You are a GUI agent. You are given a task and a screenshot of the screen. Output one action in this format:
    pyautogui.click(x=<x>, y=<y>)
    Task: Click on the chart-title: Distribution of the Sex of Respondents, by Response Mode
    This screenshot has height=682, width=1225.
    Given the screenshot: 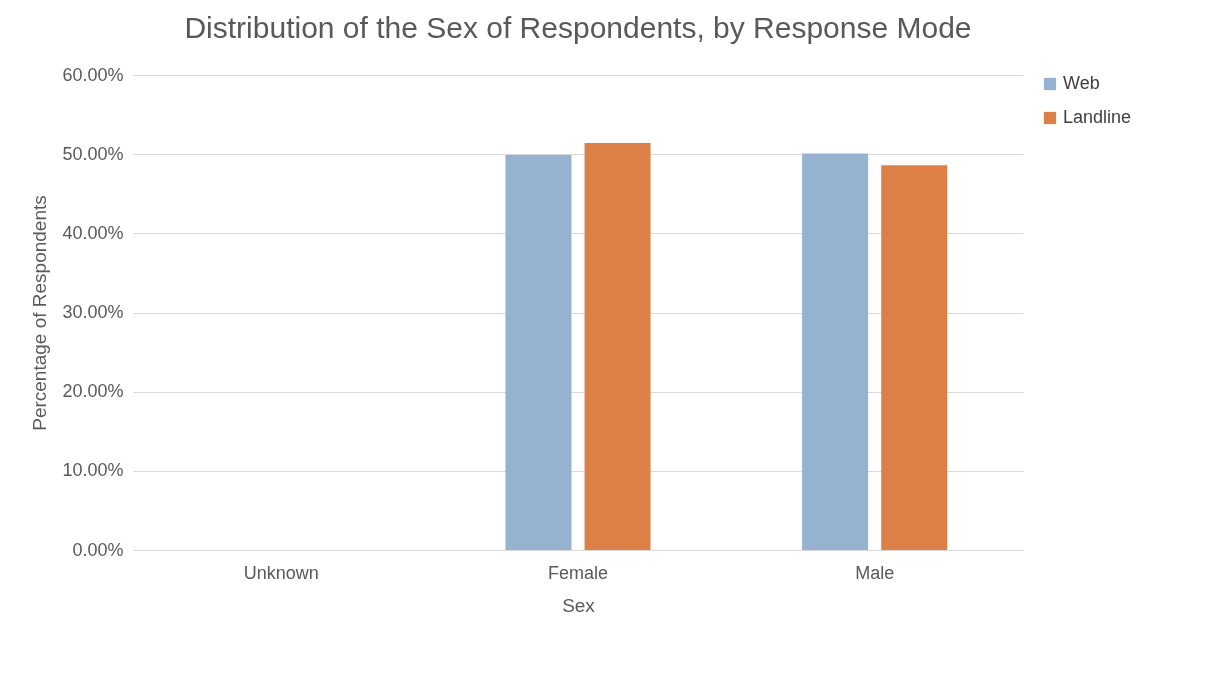 What is the action you would take?
    pyautogui.click(x=578, y=27)
    